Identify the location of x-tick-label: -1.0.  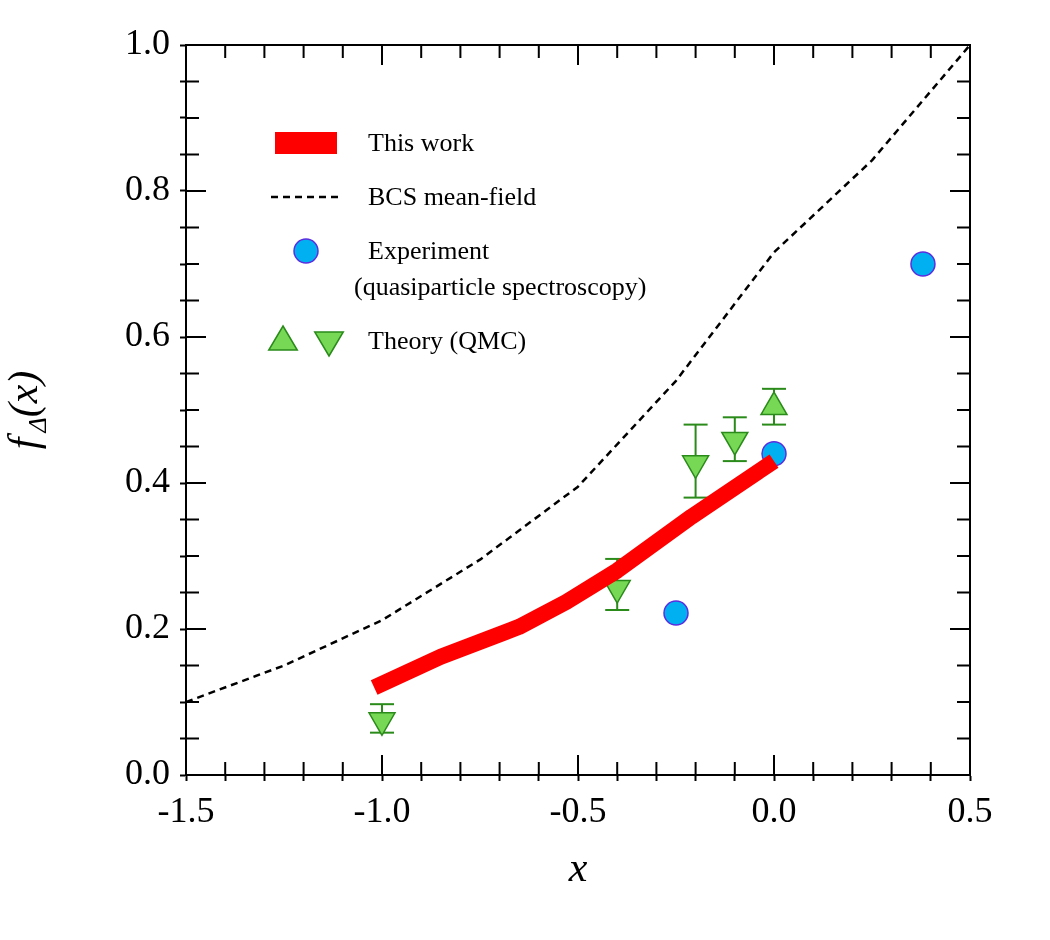
(382, 810).